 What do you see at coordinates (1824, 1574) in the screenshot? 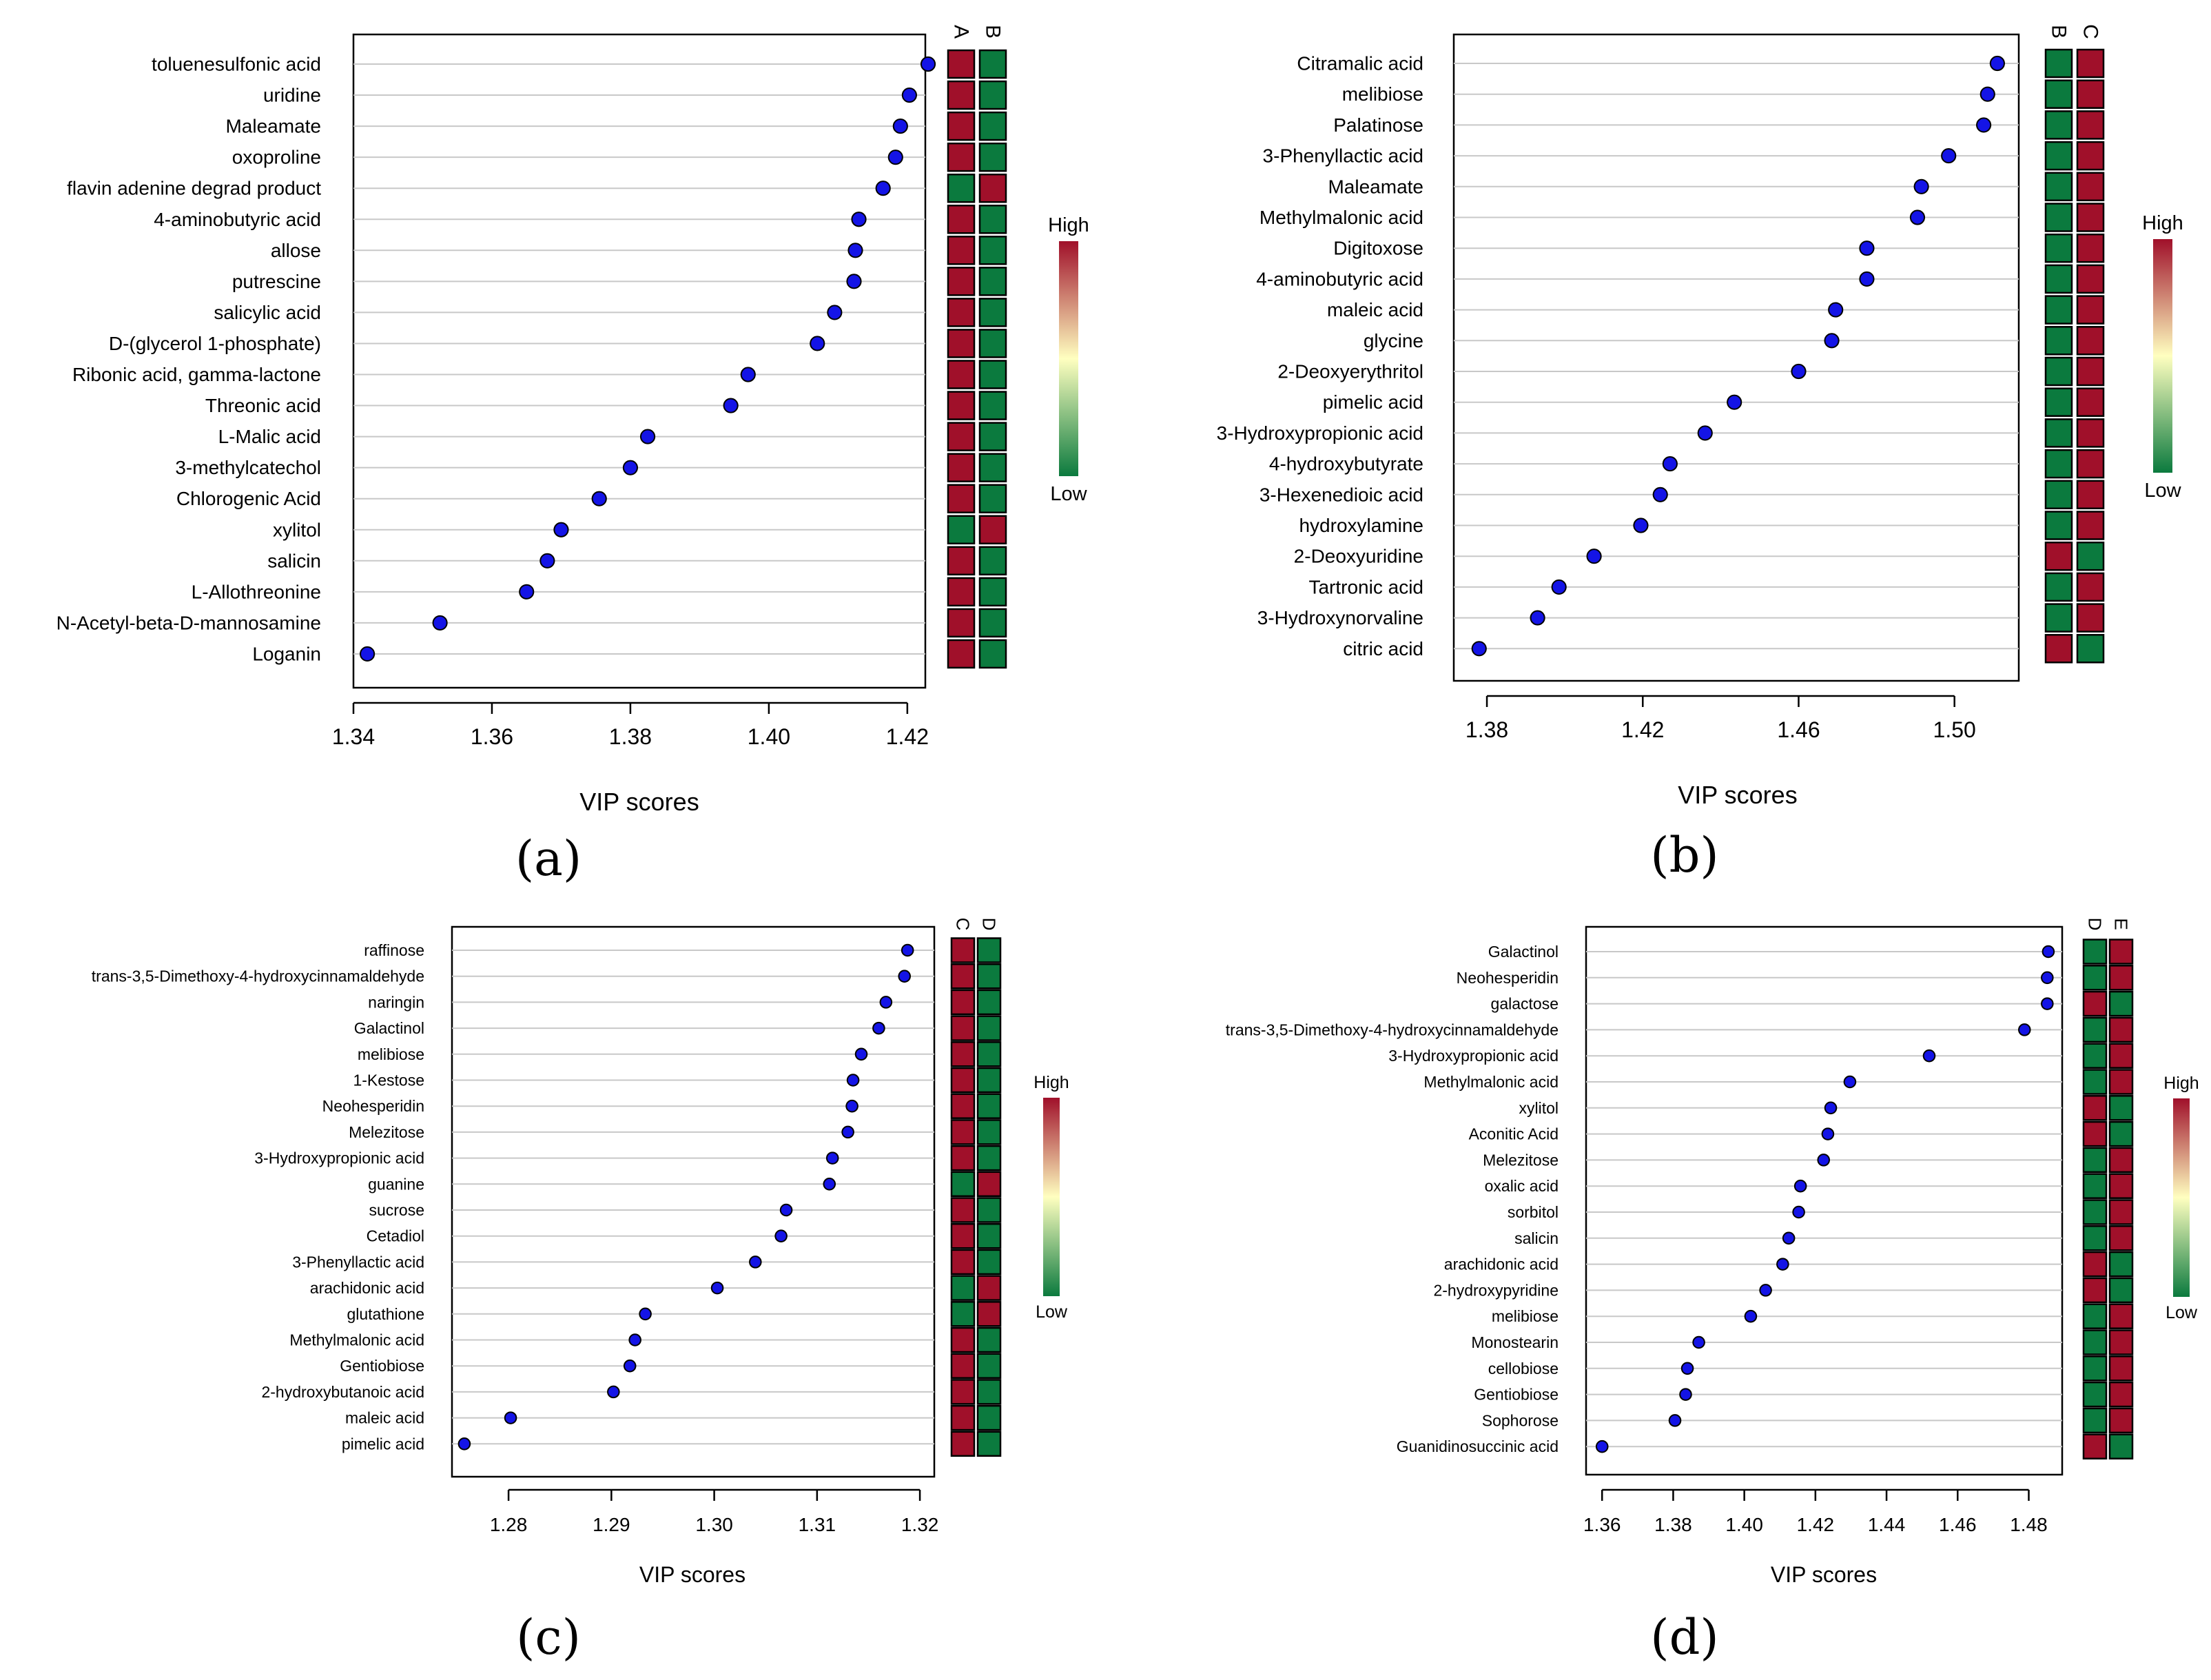
I see `x-axis-title: VIP scores` at bounding box center [1824, 1574].